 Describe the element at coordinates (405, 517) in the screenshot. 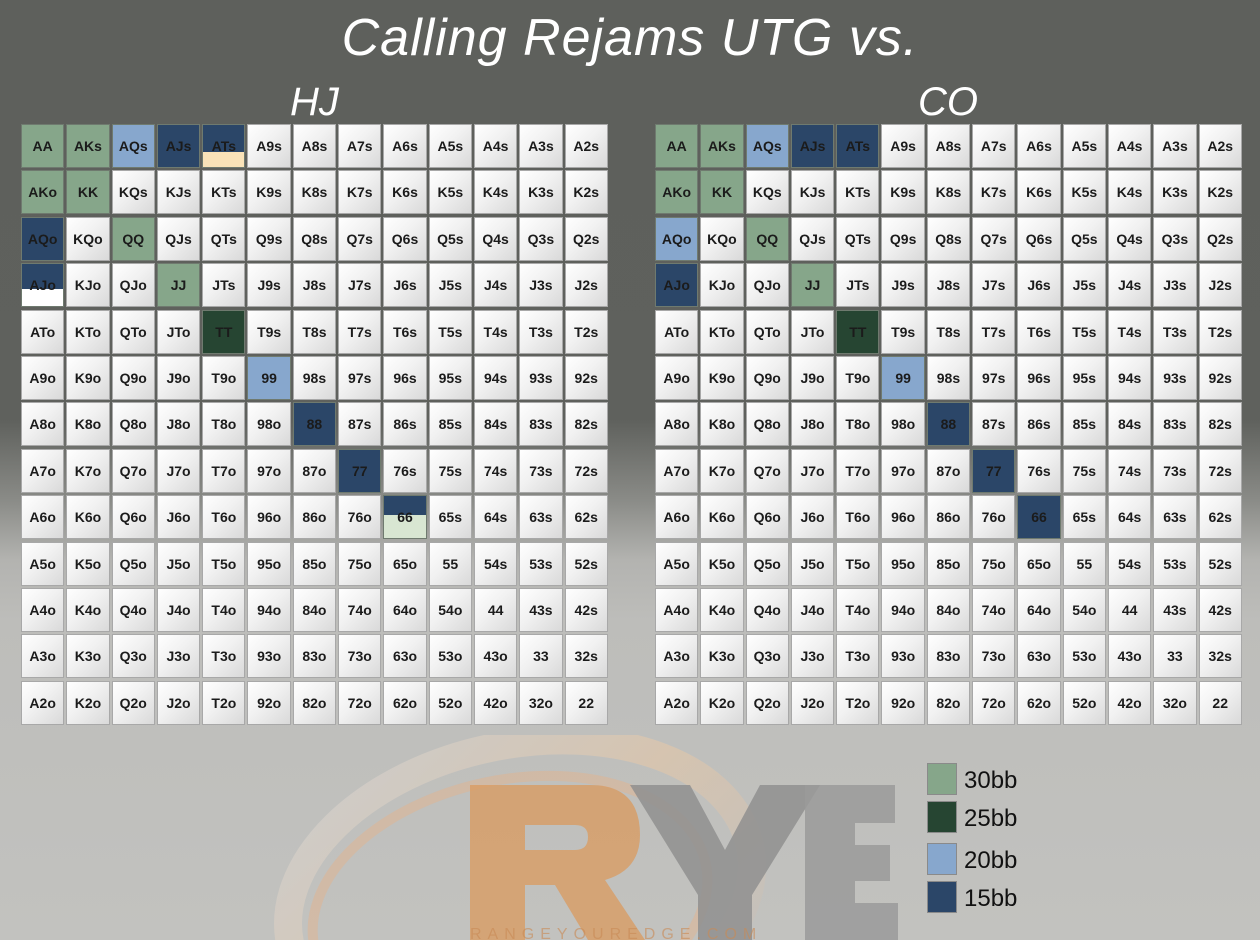

I see `hand-cell-66: 66` at that location.